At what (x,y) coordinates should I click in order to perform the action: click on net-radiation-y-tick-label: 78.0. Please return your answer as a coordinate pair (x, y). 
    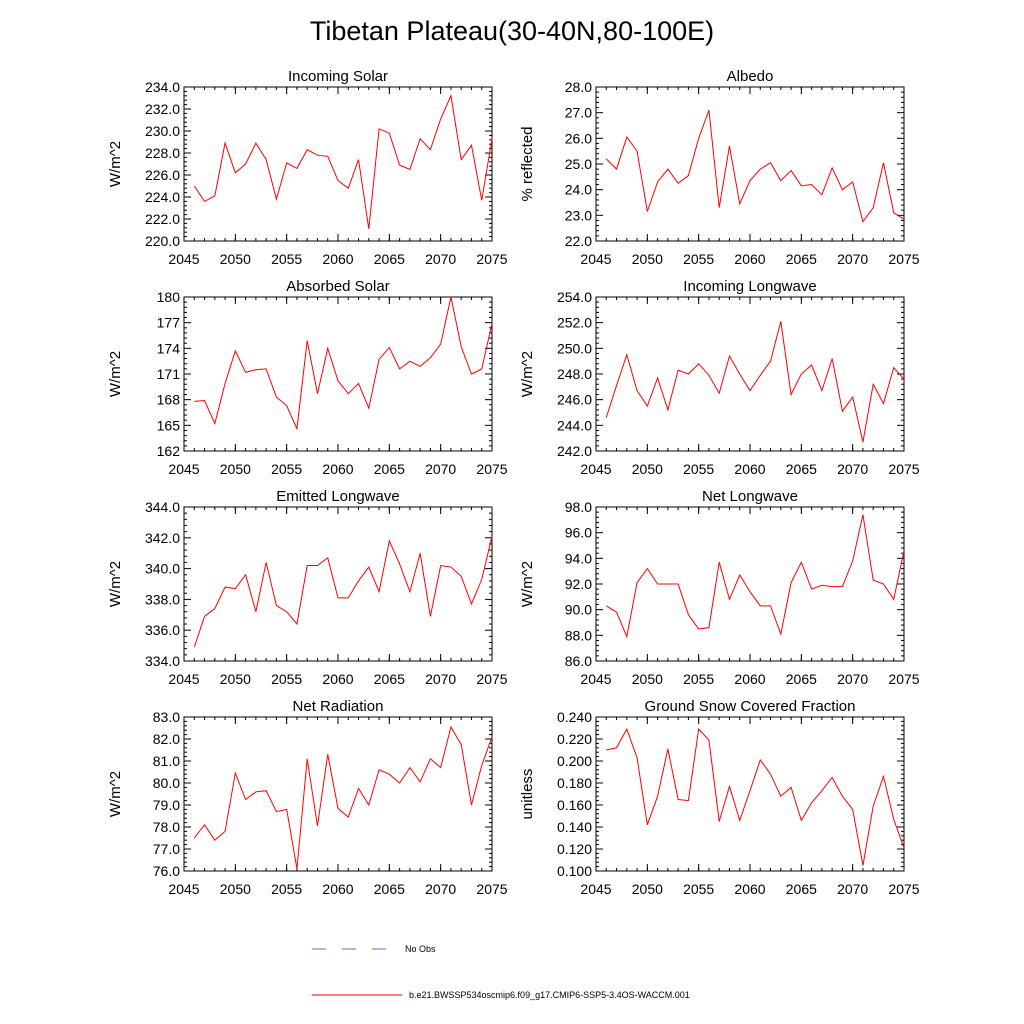
    Looking at the image, I should click on (166, 827).